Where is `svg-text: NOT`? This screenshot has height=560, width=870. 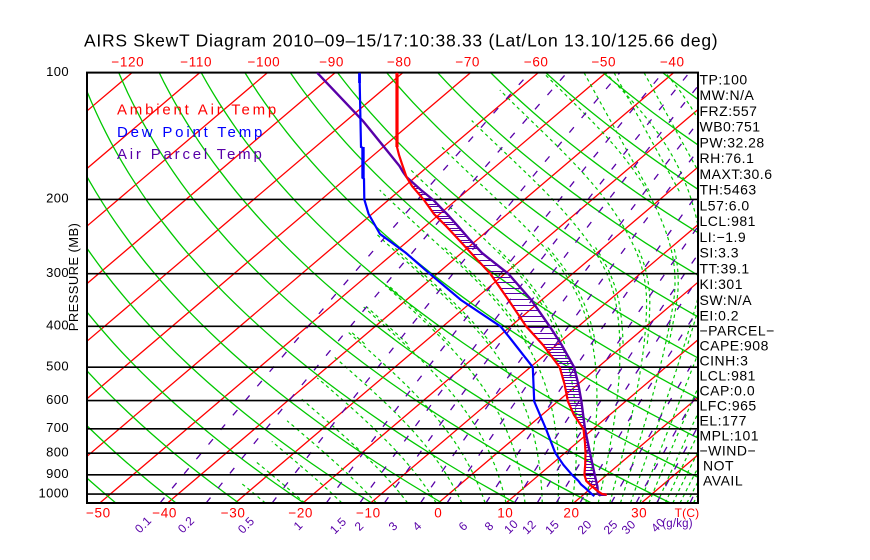
svg-text: NOT is located at coordinates (718, 465).